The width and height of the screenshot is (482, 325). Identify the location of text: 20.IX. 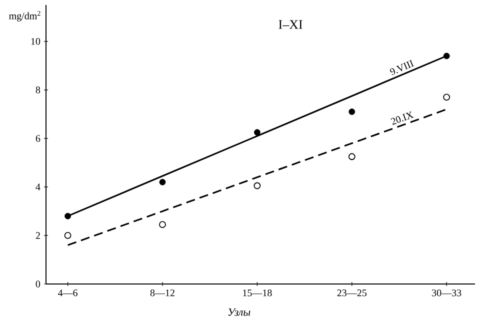
(402, 118).